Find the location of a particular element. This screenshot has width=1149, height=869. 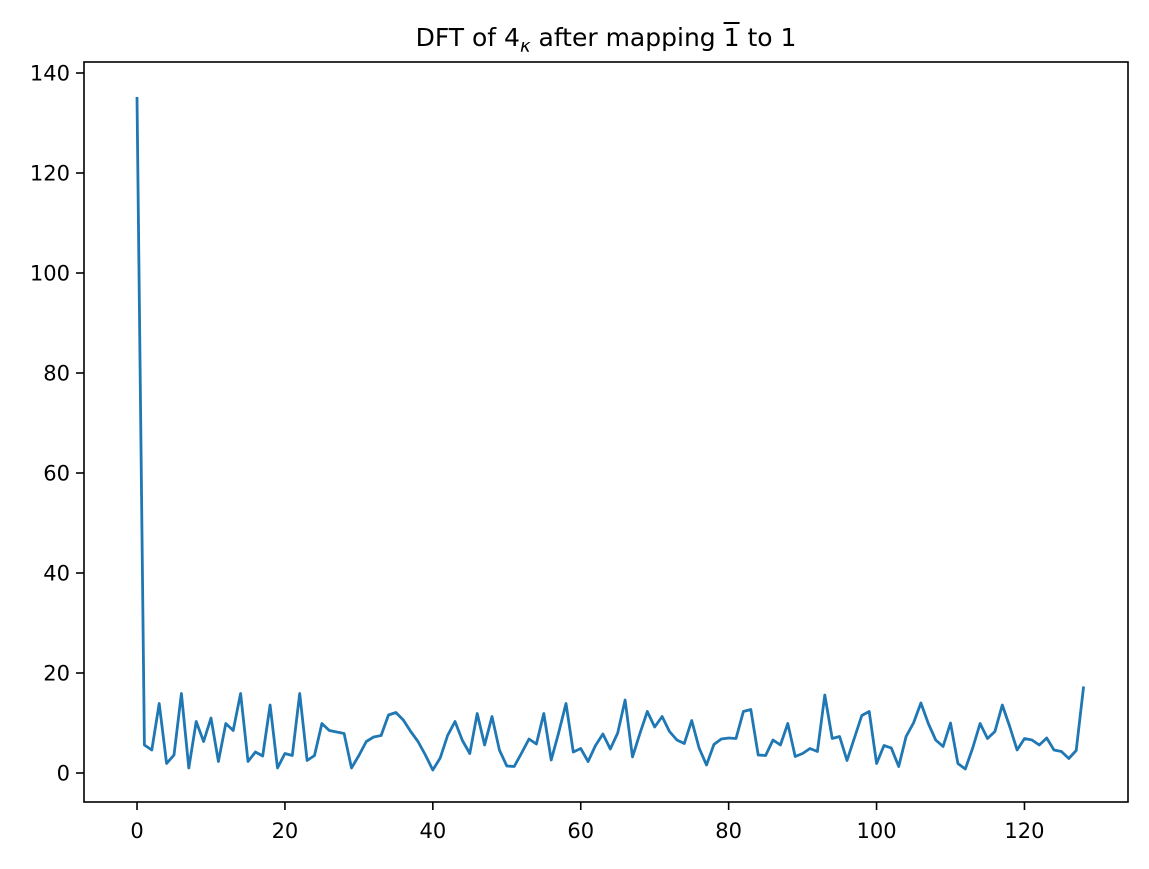

y-tick-label: 60 is located at coordinates (56, 474).